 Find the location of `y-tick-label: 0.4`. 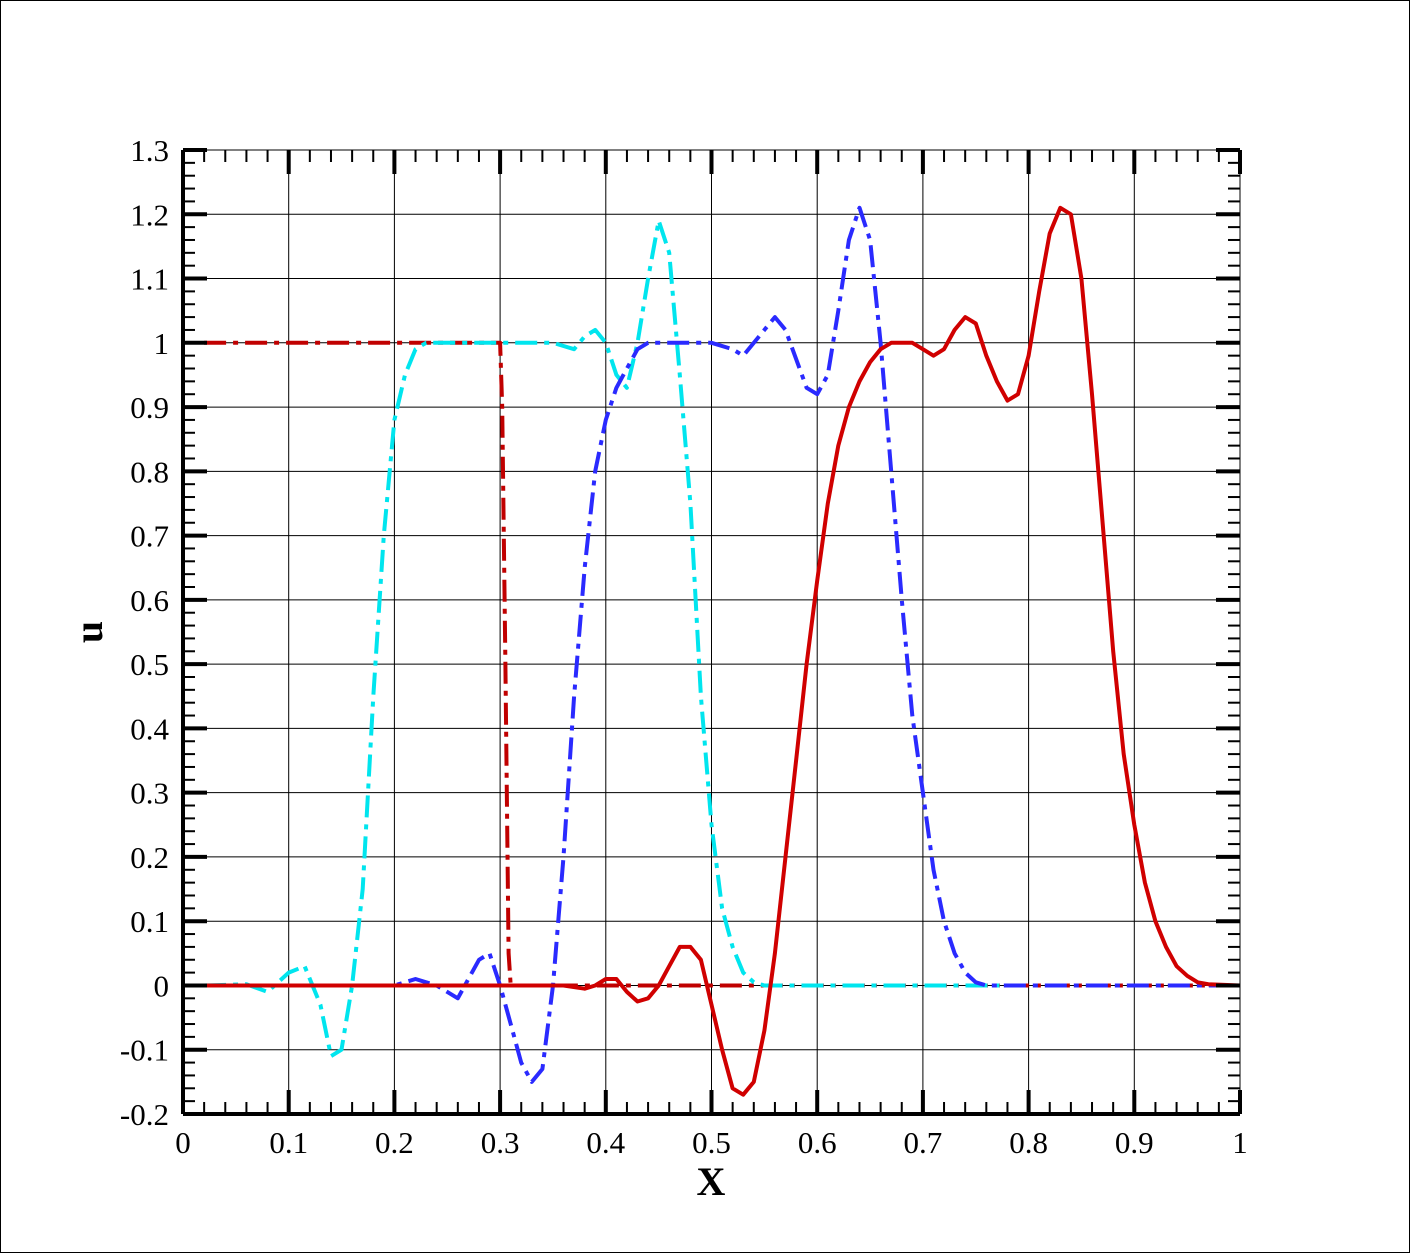

y-tick-label: 0.4 is located at coordinates (149, 728).